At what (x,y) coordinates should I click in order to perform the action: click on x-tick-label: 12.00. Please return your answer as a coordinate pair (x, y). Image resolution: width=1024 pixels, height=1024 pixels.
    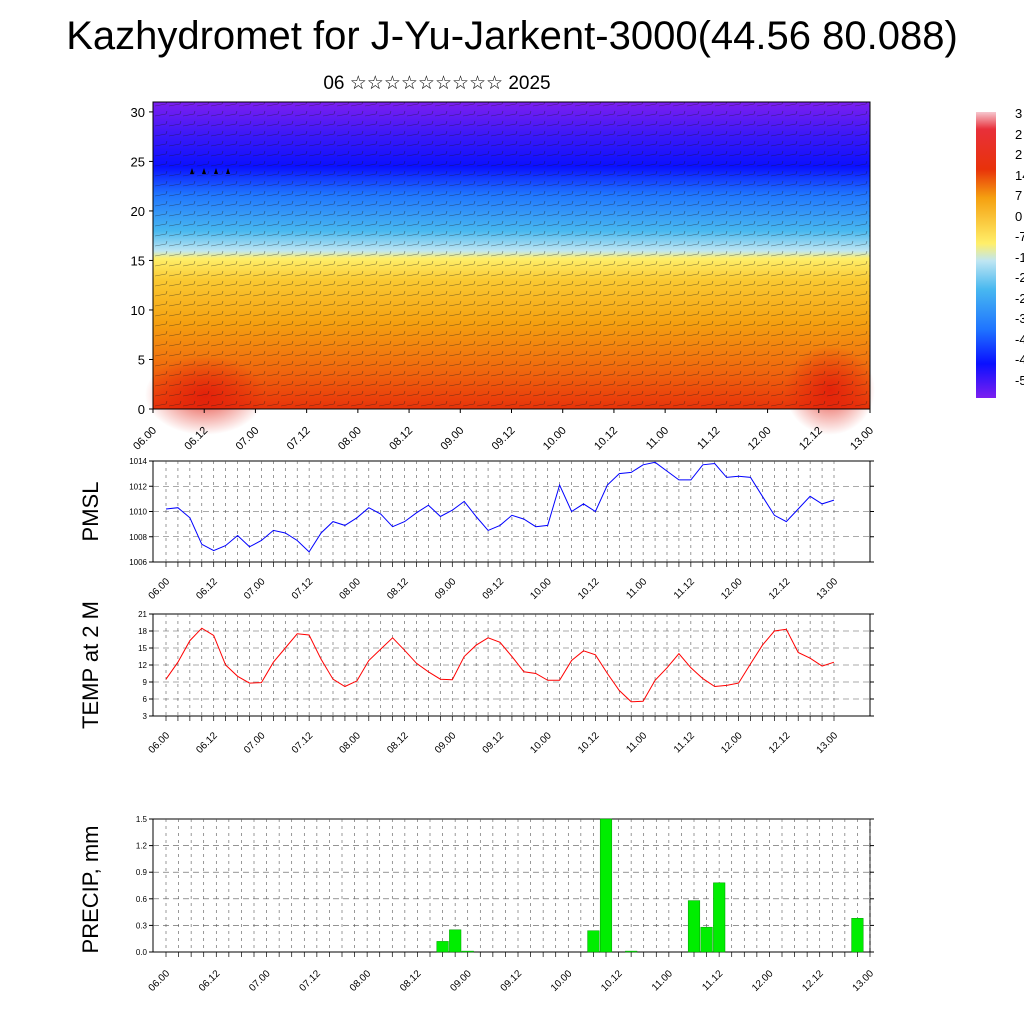
    Looking at the image, I should click on (760, 439).